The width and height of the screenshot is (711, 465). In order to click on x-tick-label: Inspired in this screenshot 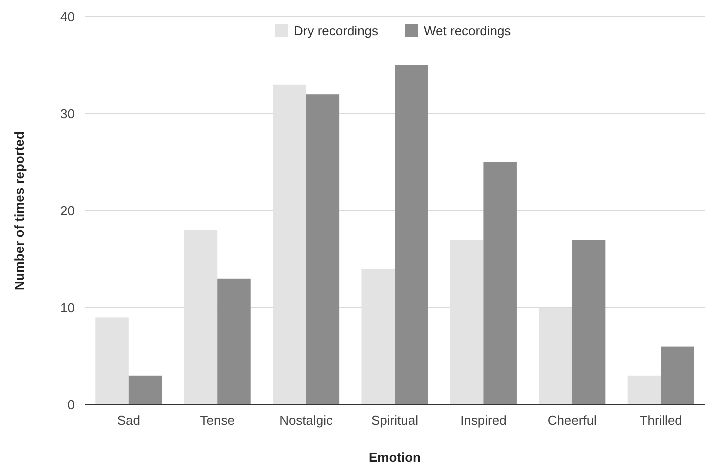, I will do `click(483, 420)`.